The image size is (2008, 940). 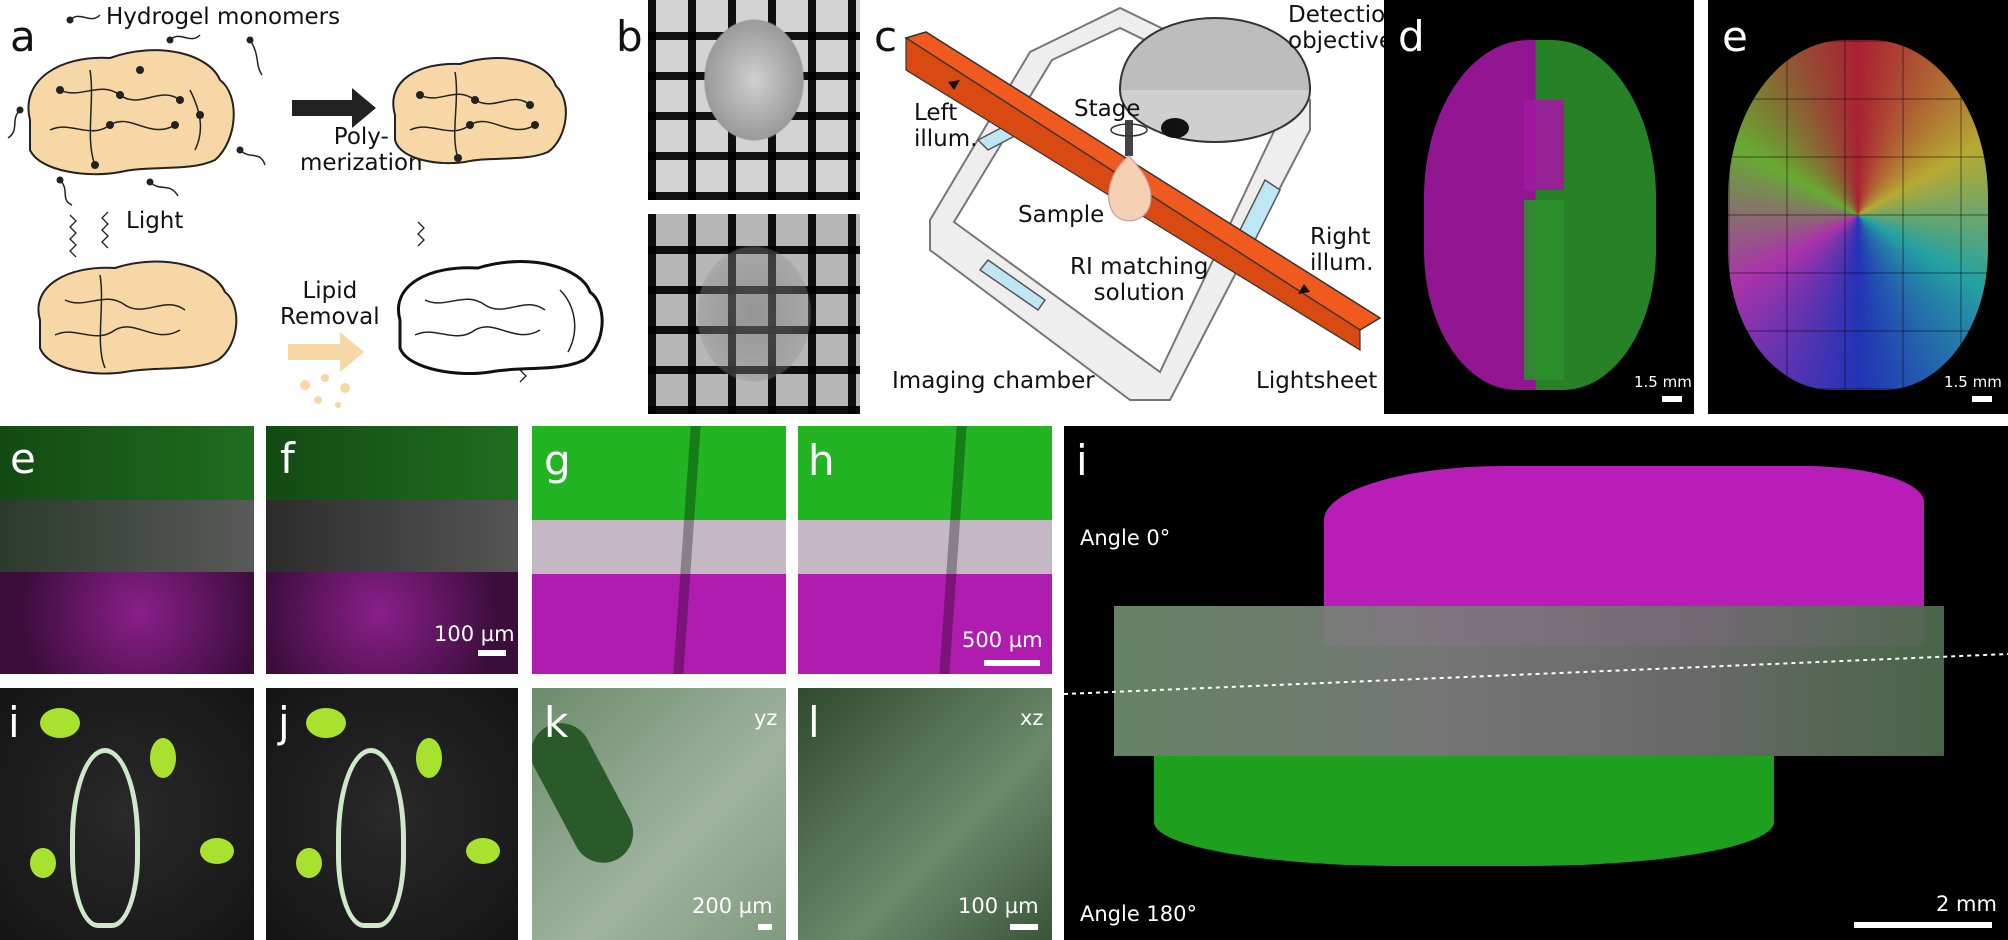 I want to click on panel-e-top-scale-label: 1.5 mm, so click(x=1973, y=382).